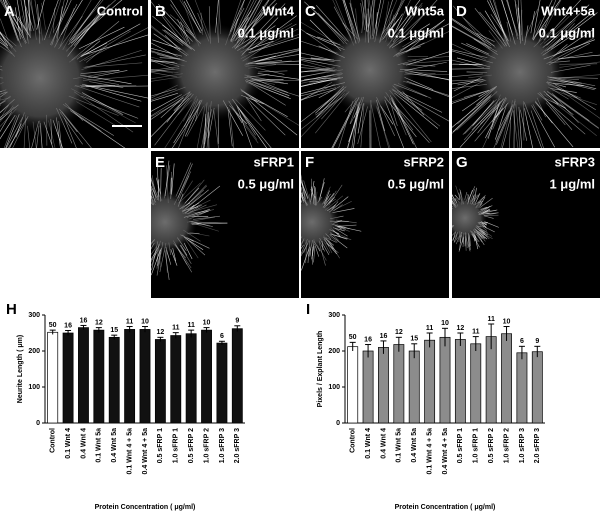  Describe the element at coordinates (11, 309) in the screenshot. I see `panel-letter: H` at that location.